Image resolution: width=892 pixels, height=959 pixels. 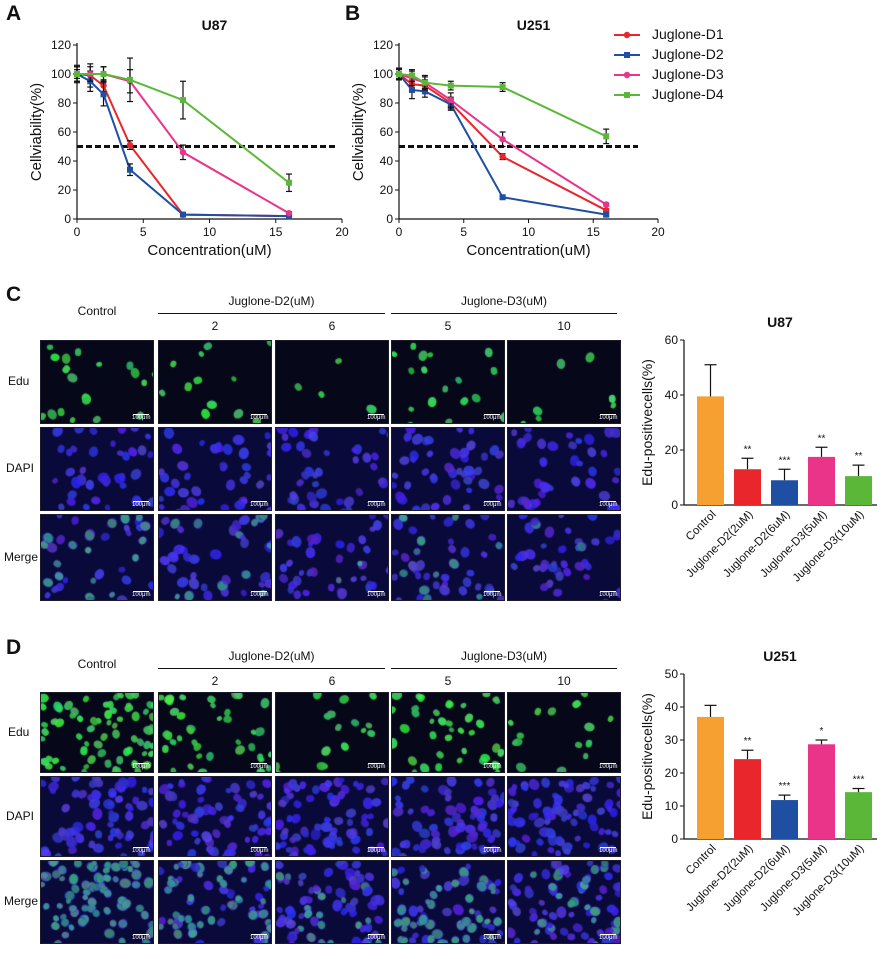 I want to click on concentration-label: 6, so click(x=332, y=681).